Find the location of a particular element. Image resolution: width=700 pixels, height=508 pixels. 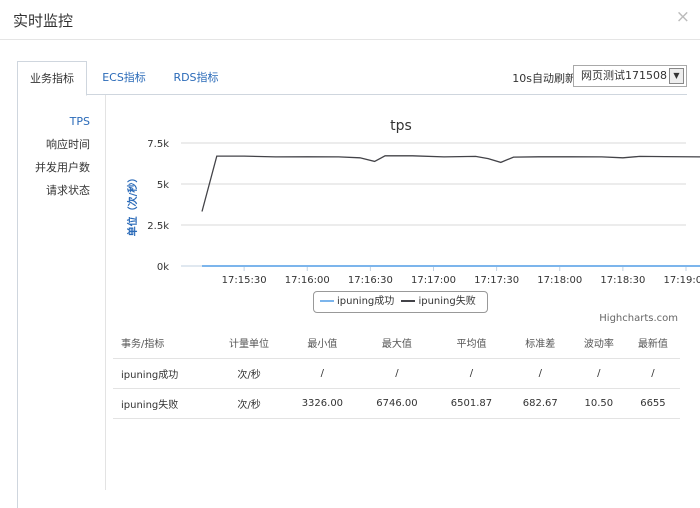

table-header-row: 事务/指标 计量单位 最小值 最大值 平均值 标准差 波动率 最新值 is located at coordinates (396, 343).